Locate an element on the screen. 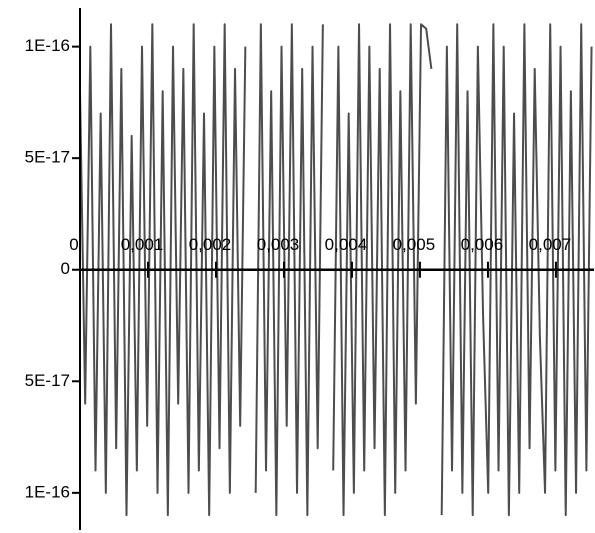 The image size is (595, 533). x-tick-label: 0,001 is located at coordinates (142, 244).